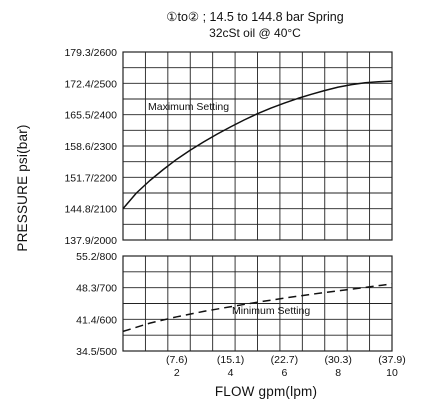  I want to click on minimum-setting-line, so click(257, 308).